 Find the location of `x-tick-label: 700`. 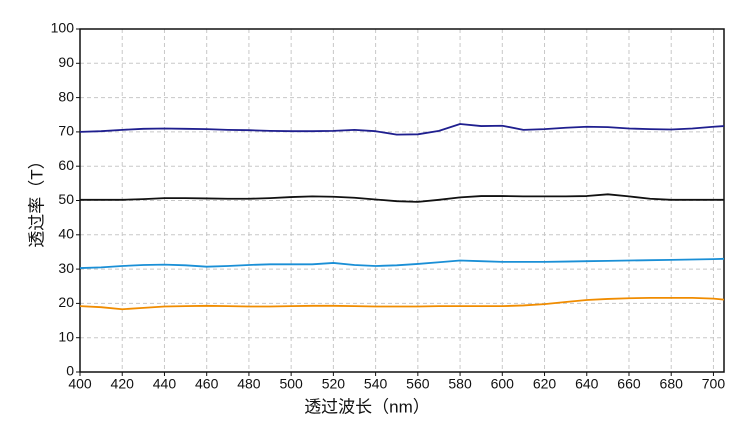

x-tick-label: 700 is located at coordinates (714, 384).